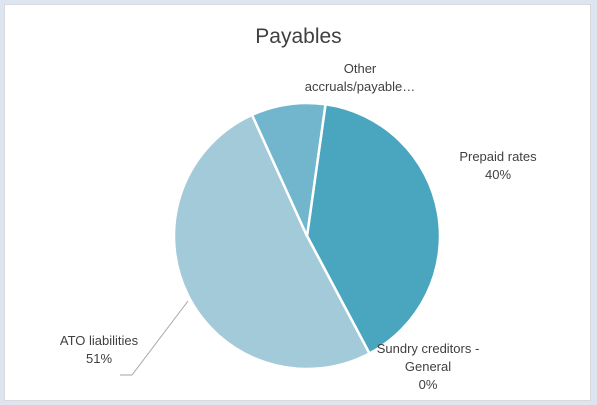 The height and width of the screenshot is (405, 597). What do you see at coordinates (373, 229) in the screenshot?
I see `slice-prepaid-rates` at bounding box center [373, 229].